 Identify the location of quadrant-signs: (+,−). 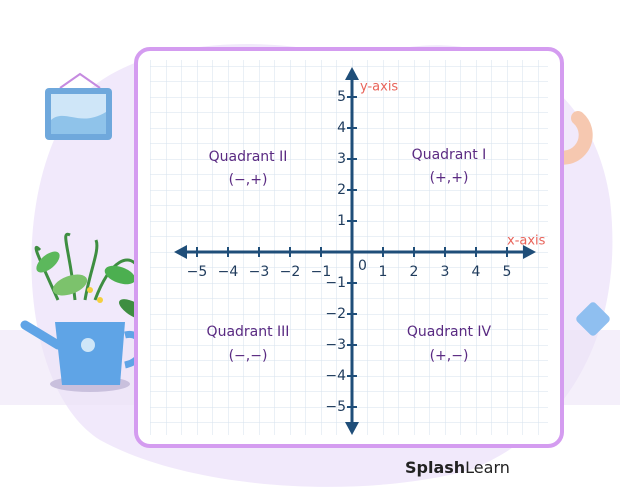
(449, 356).